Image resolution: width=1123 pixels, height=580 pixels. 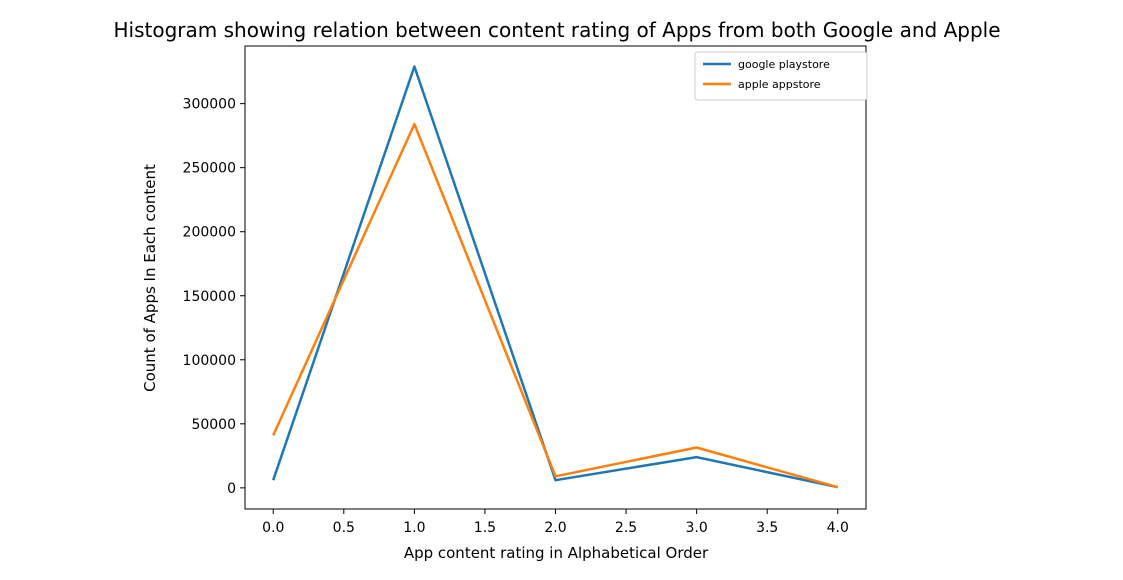 What do you see at coordinates (209, 105) in the screenshot?
I see `y-tick-label: 300000` at bounding box center [209, 105].